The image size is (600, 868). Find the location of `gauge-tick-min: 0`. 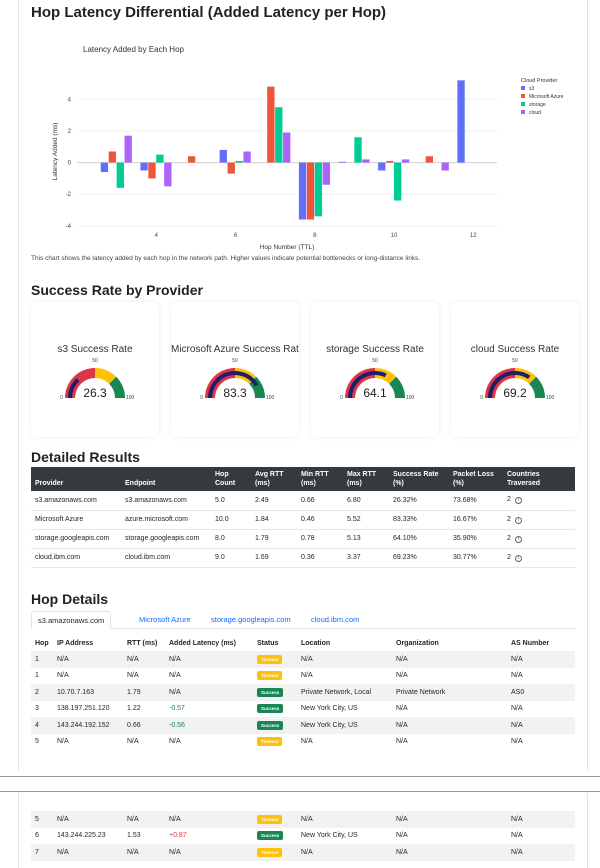

gauge-tick-min: 0 is located at coordinates (201, 398).